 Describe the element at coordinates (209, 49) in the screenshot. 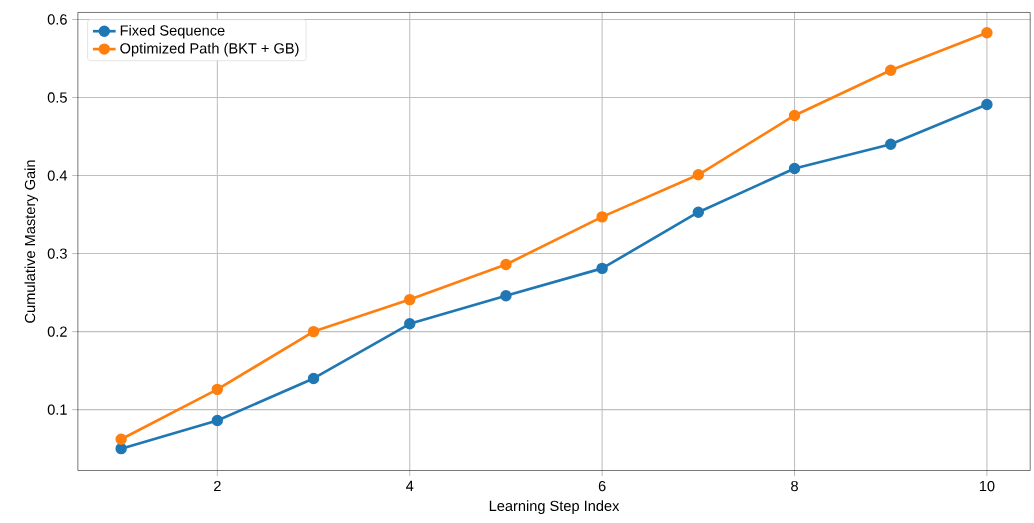

I see `legend-label: Optimized Path (BKT + GB)` at that location.